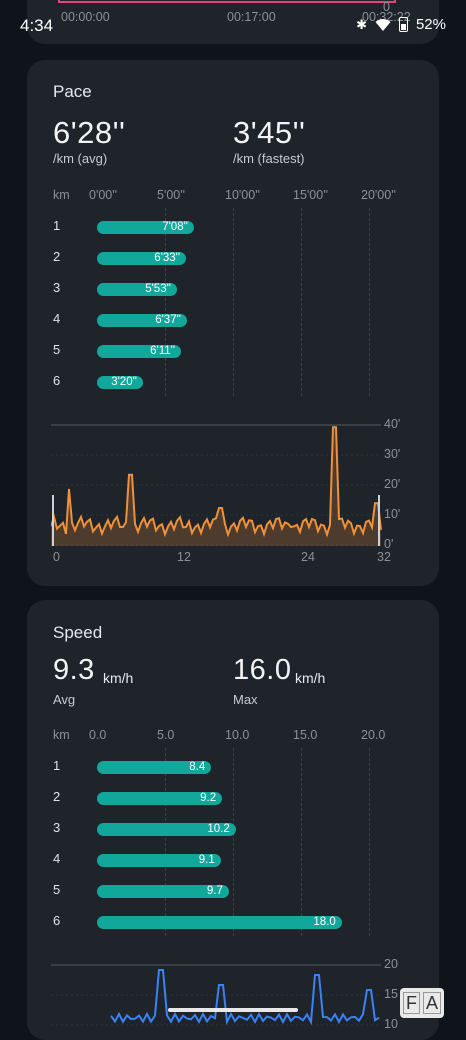  I want to click on pace-avg-label: /km (avg), so click(80, 158).